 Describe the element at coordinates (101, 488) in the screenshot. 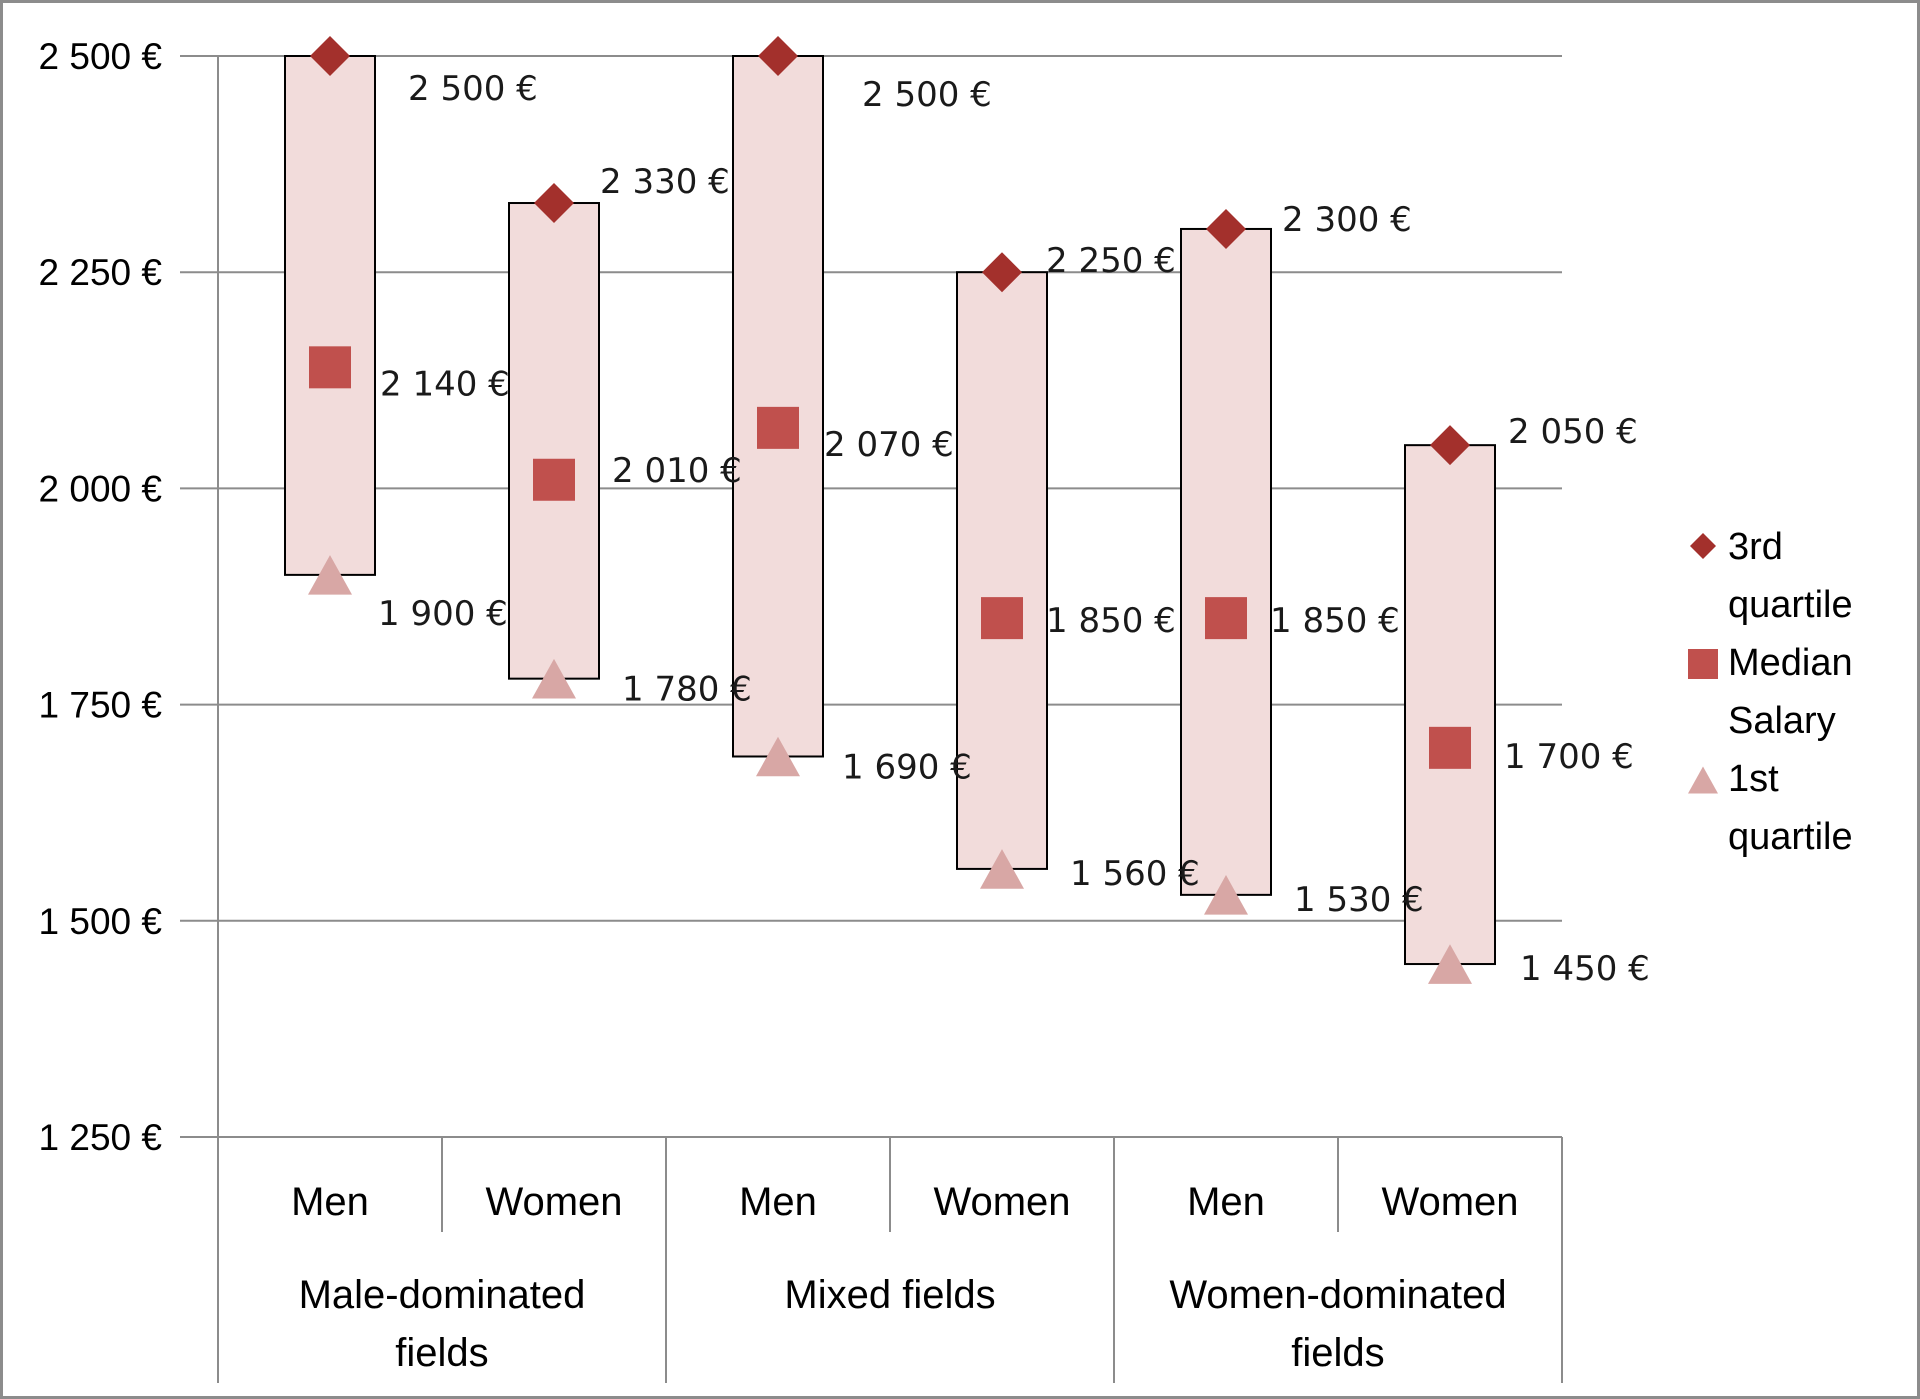

I see `y-tick-label: 2 000 €` at that location.